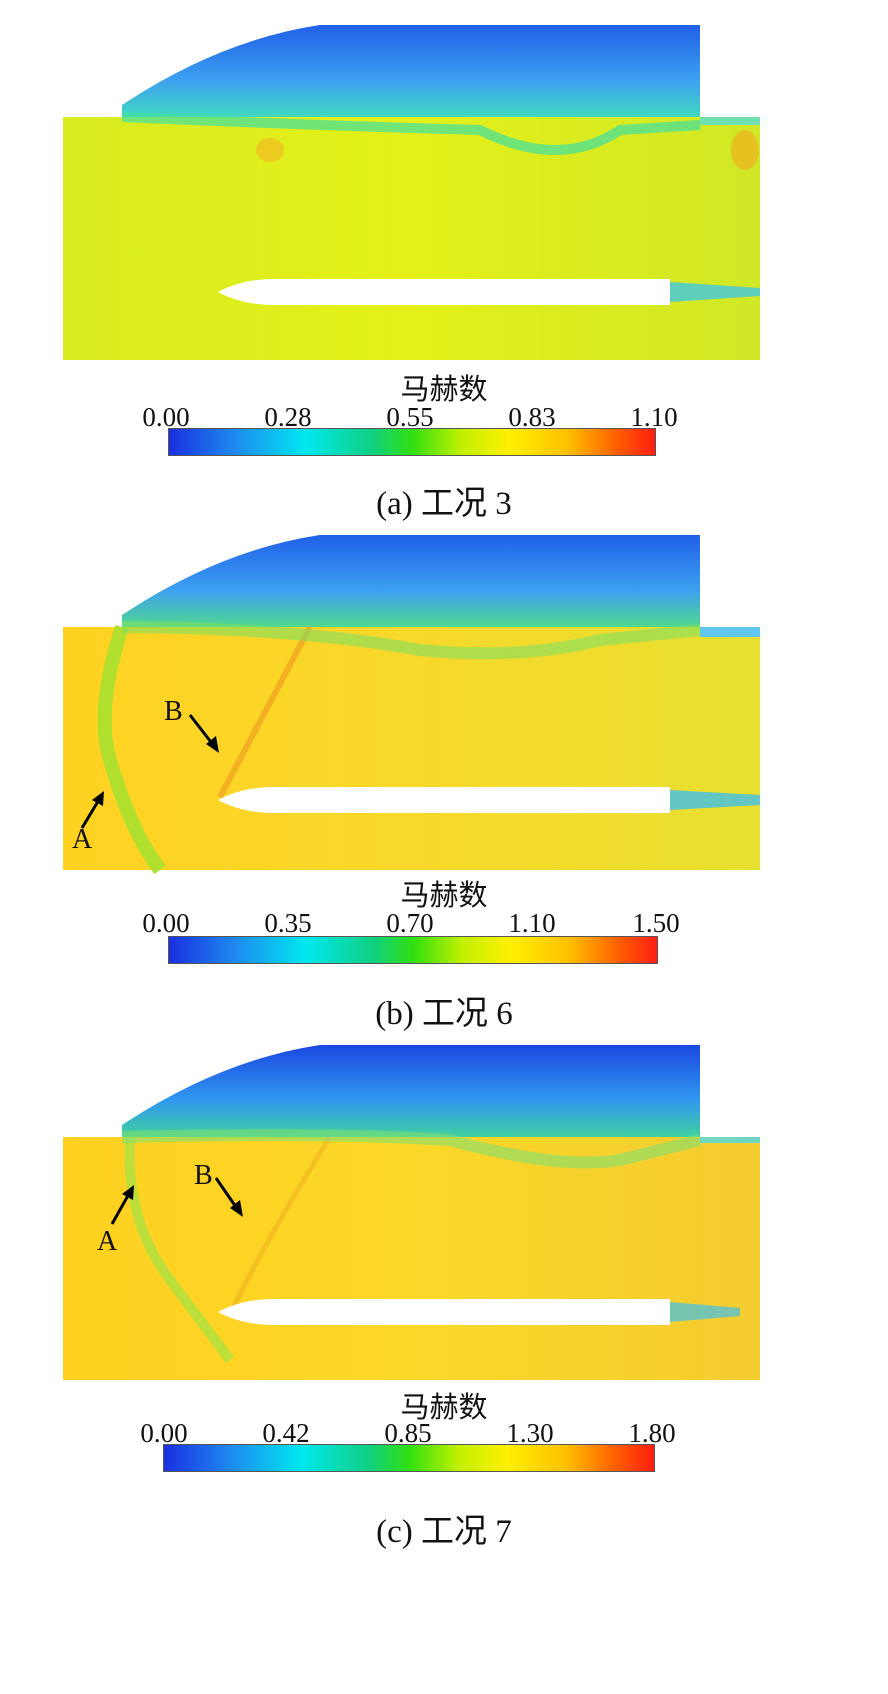 This screenshot has height=1694, width=888. Describe the element at coordinates (413, 950) in the screenshot. I see `colorbar-b` at that location.